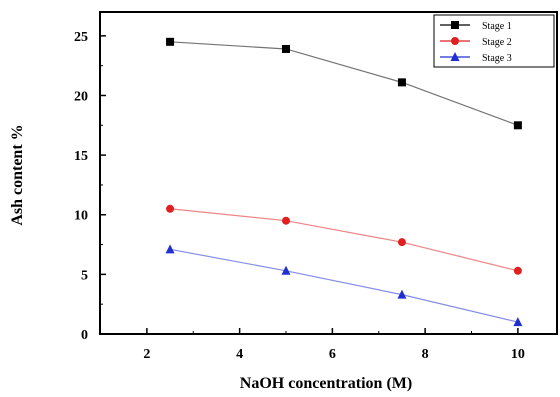 This screenshot has width=560, height=397. I want to click on y-tick-label-0: 0, so click(84, 335).